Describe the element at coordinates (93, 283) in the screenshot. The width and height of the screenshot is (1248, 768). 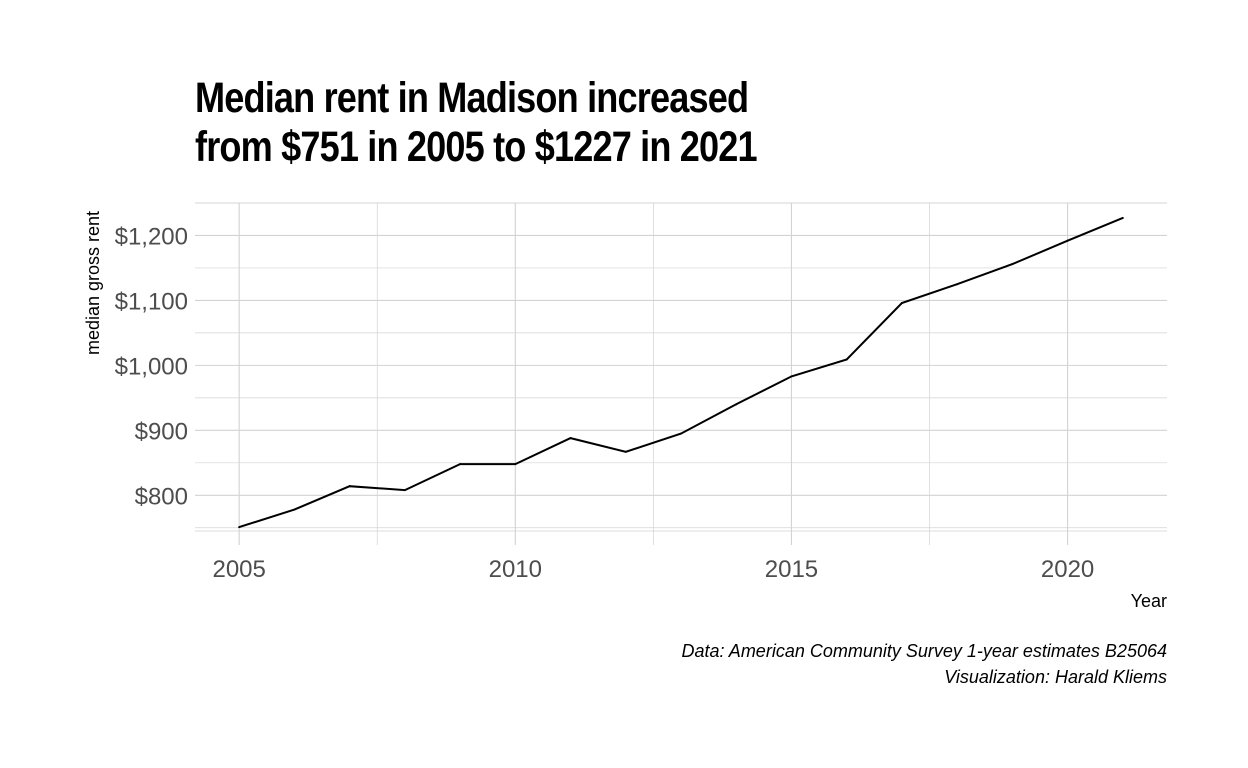
I see `y-axis-title: median gross rent` at that location.